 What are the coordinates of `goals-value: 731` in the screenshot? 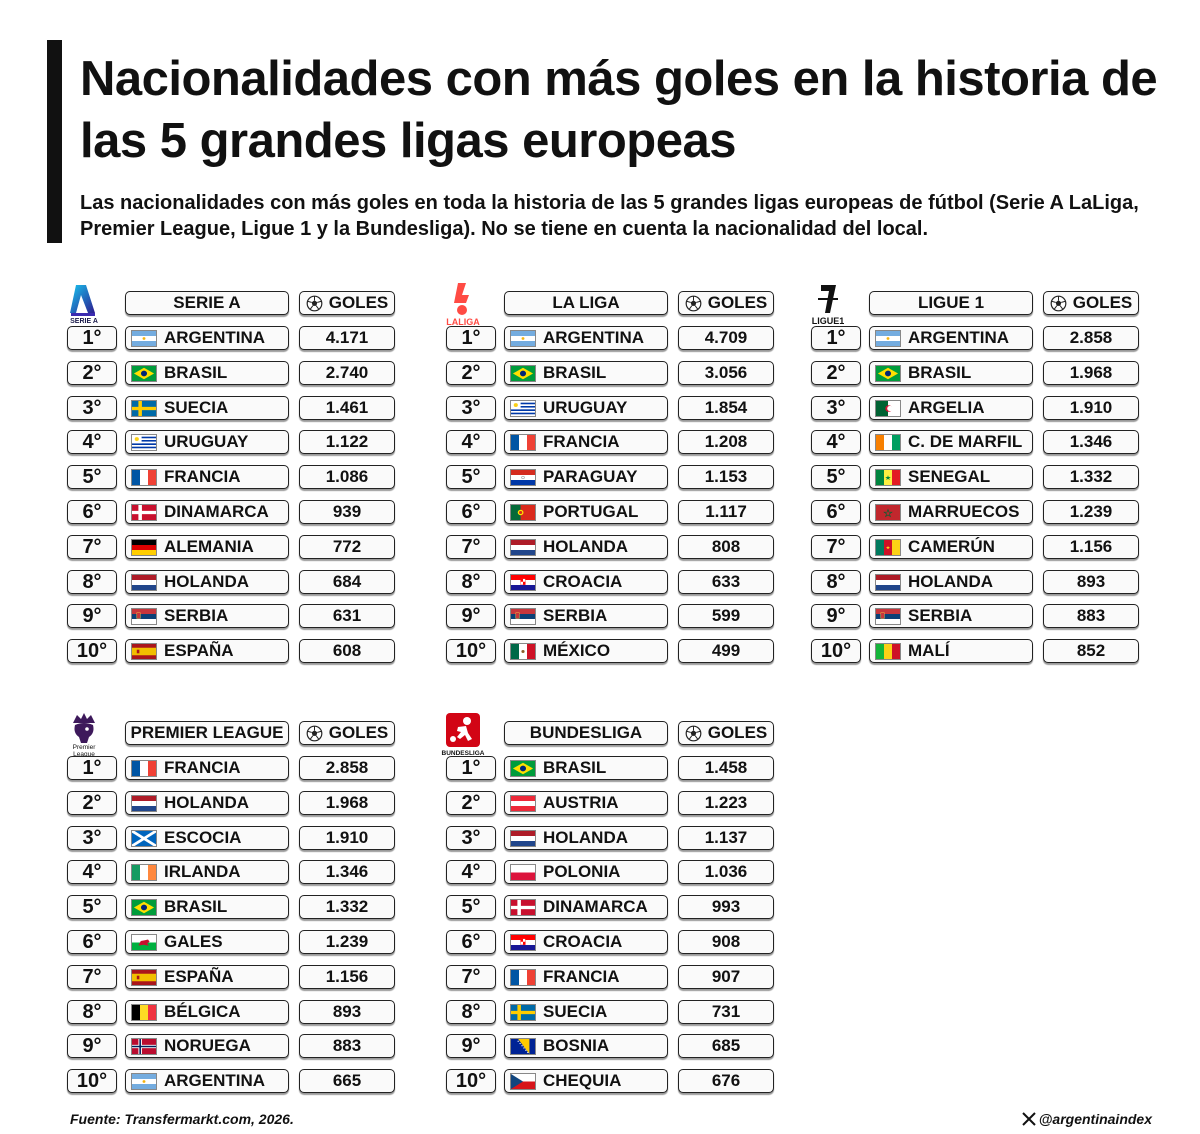 It's located at (726, 1011).